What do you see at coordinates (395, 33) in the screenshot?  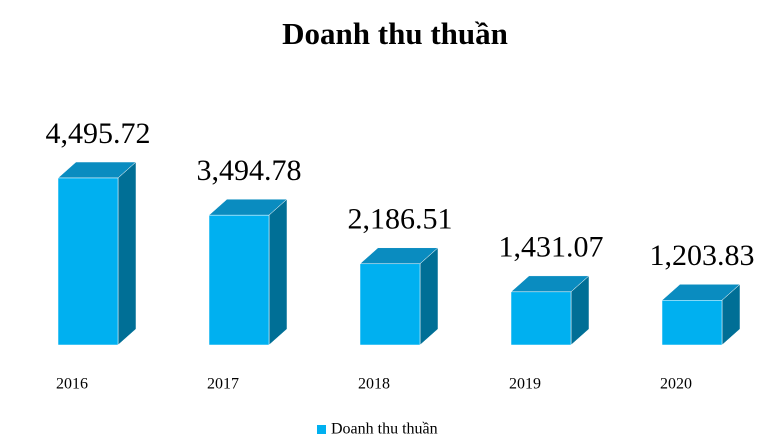 I see `chart-title: Doanh thu thuần` at bounding box center [395, 33].